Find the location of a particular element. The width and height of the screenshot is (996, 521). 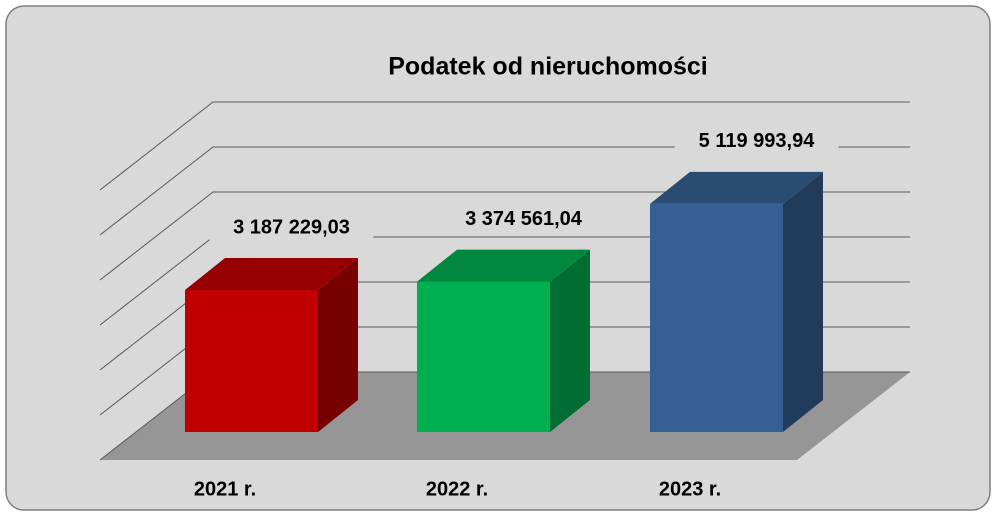

value-label: 3 374 561,04 is located at coordinates (524, 219).